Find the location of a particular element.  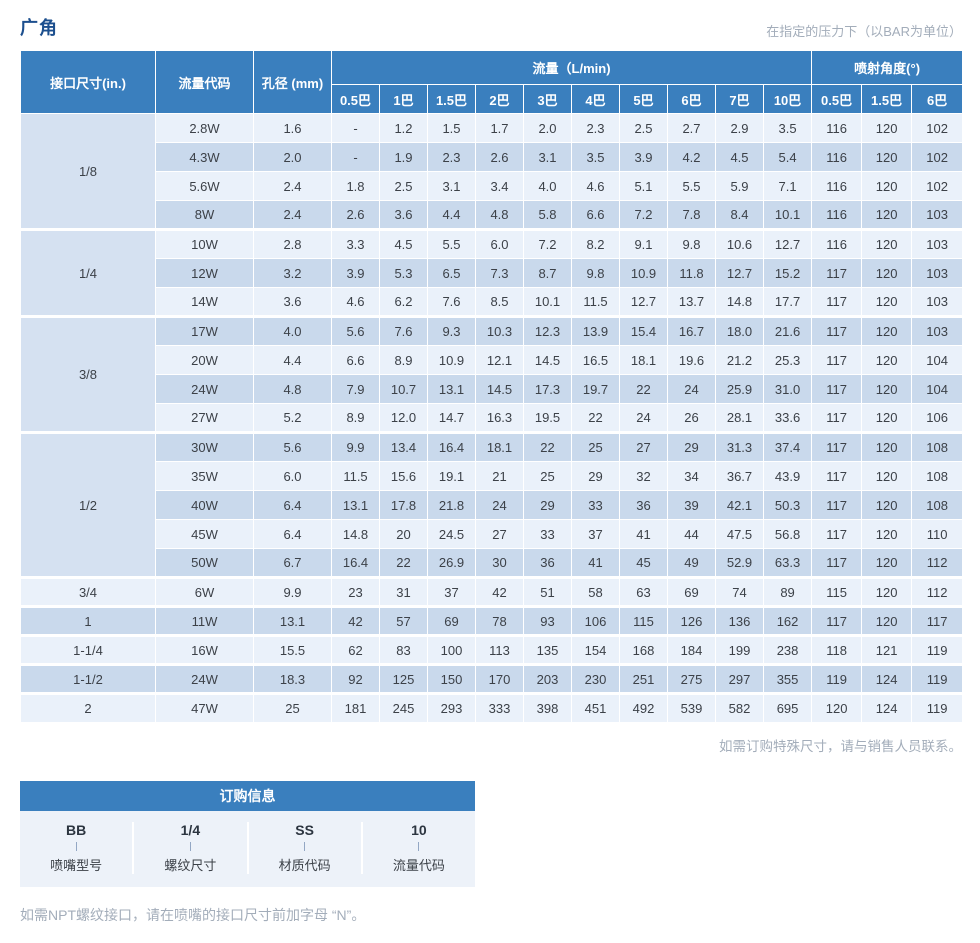

flow-value-cell: 58 is located at coordinates (595, 591).